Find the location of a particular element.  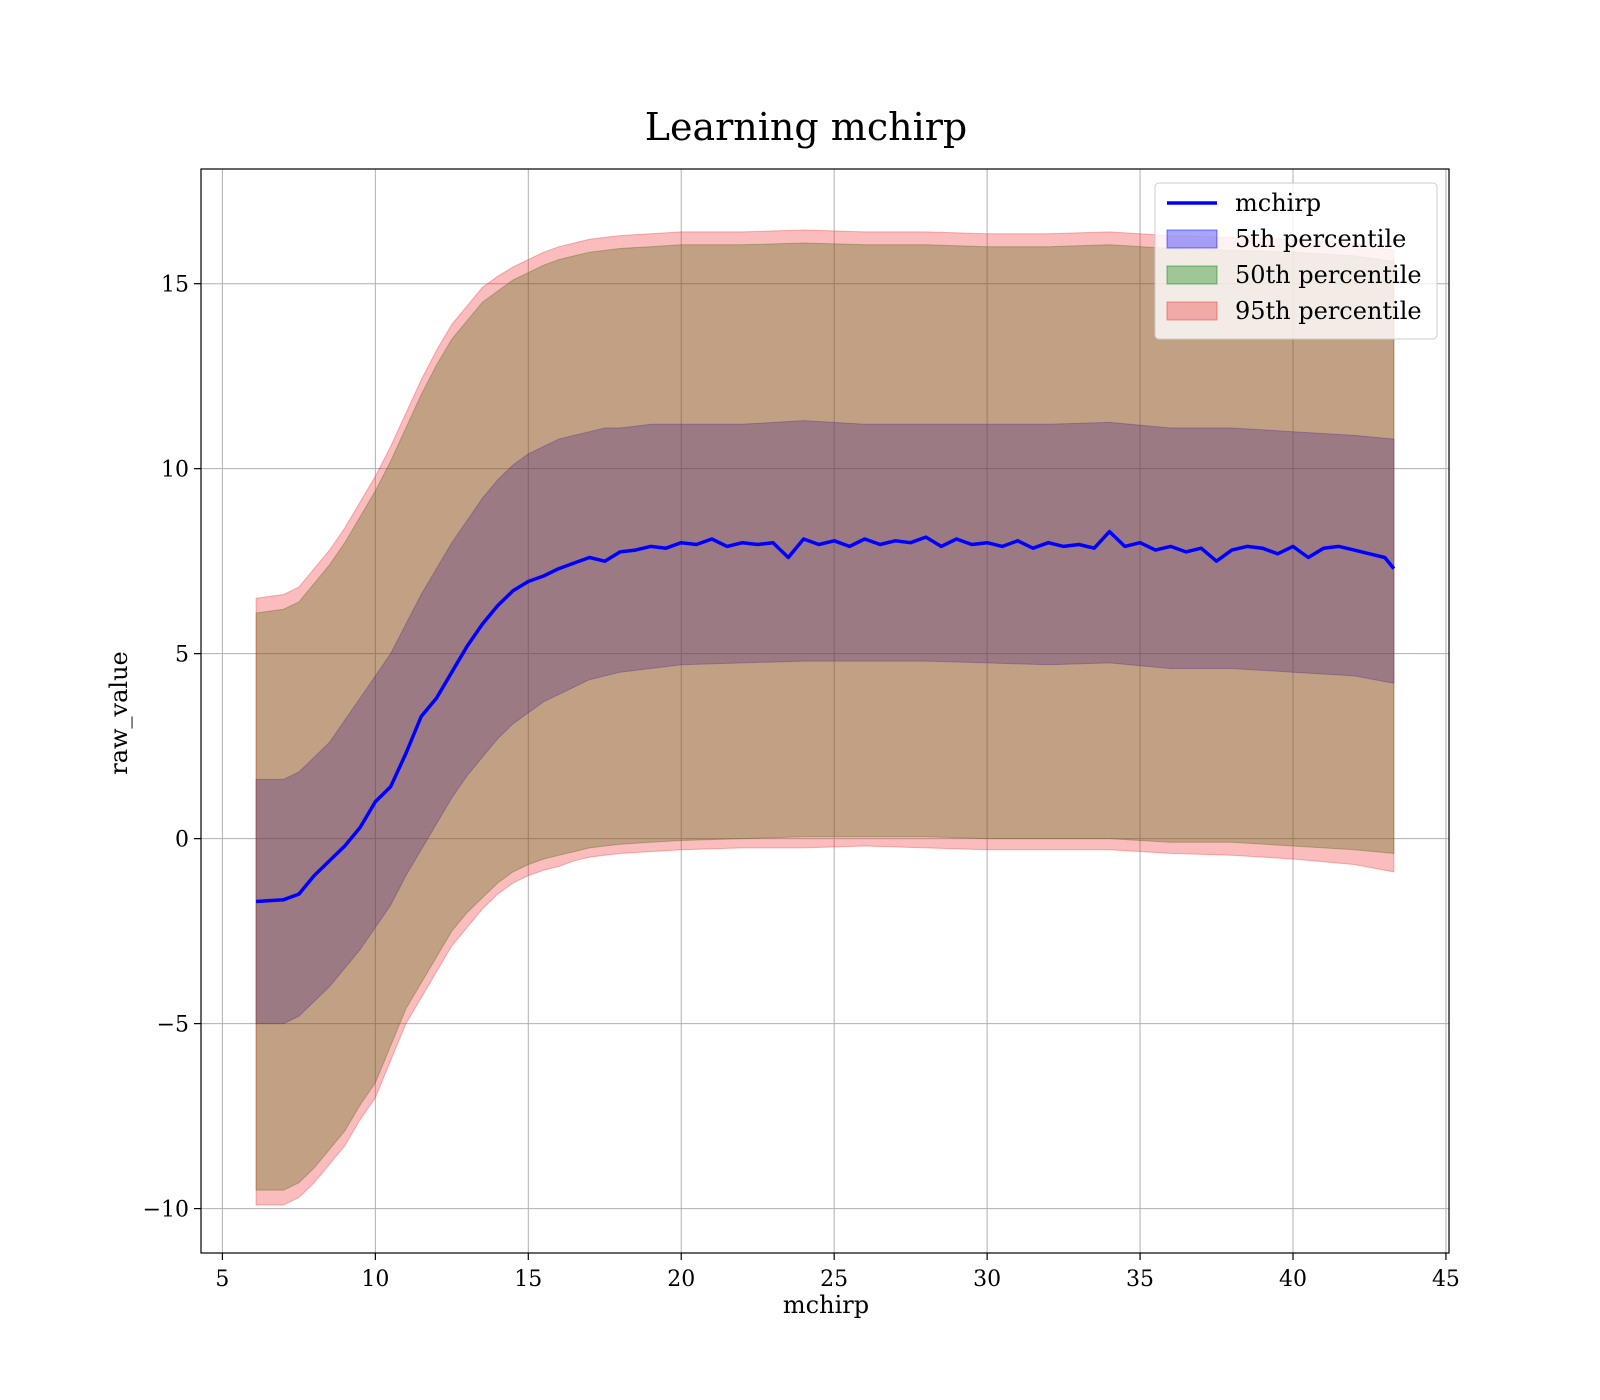

x-tick-label: 25 is located at coordinates (834, 1279).